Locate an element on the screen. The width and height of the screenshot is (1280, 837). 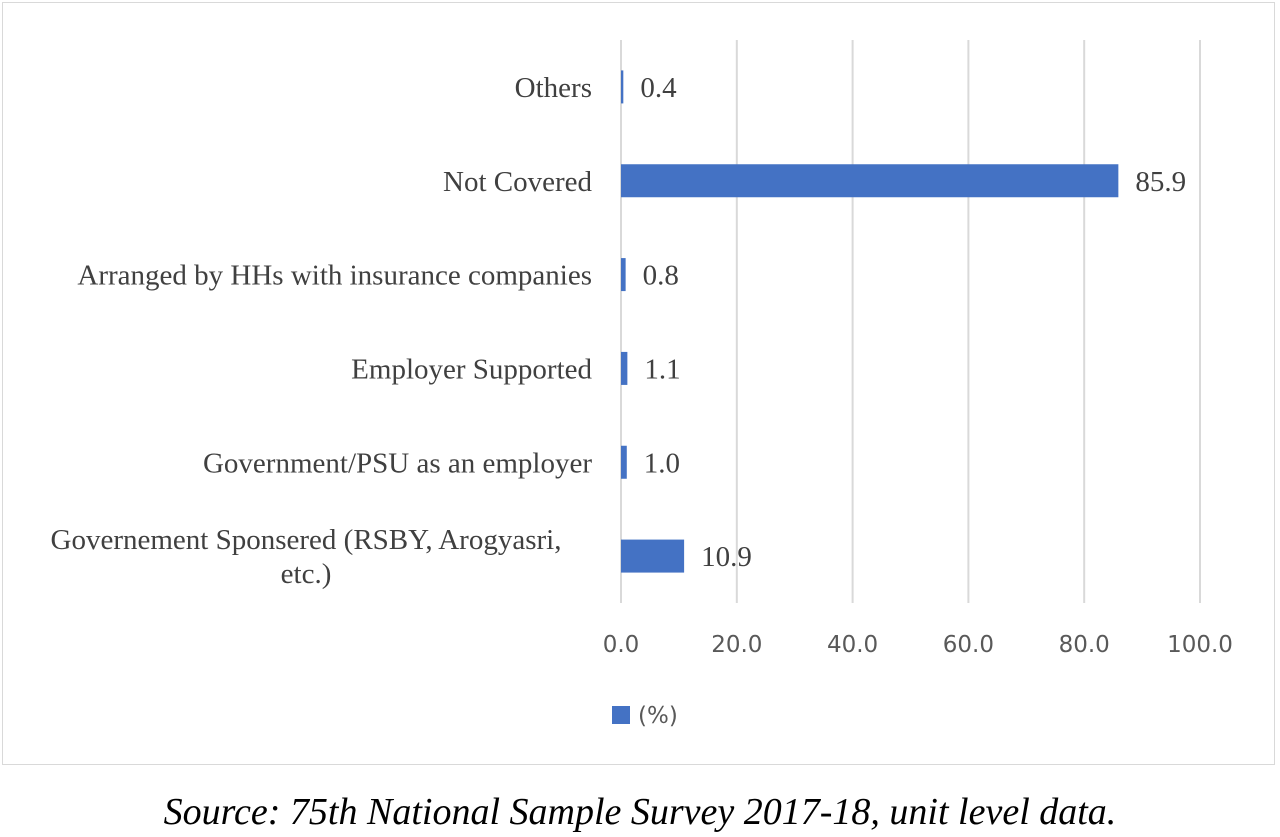
x-tick-label: 20.0 is located at coordinates (736, 645).